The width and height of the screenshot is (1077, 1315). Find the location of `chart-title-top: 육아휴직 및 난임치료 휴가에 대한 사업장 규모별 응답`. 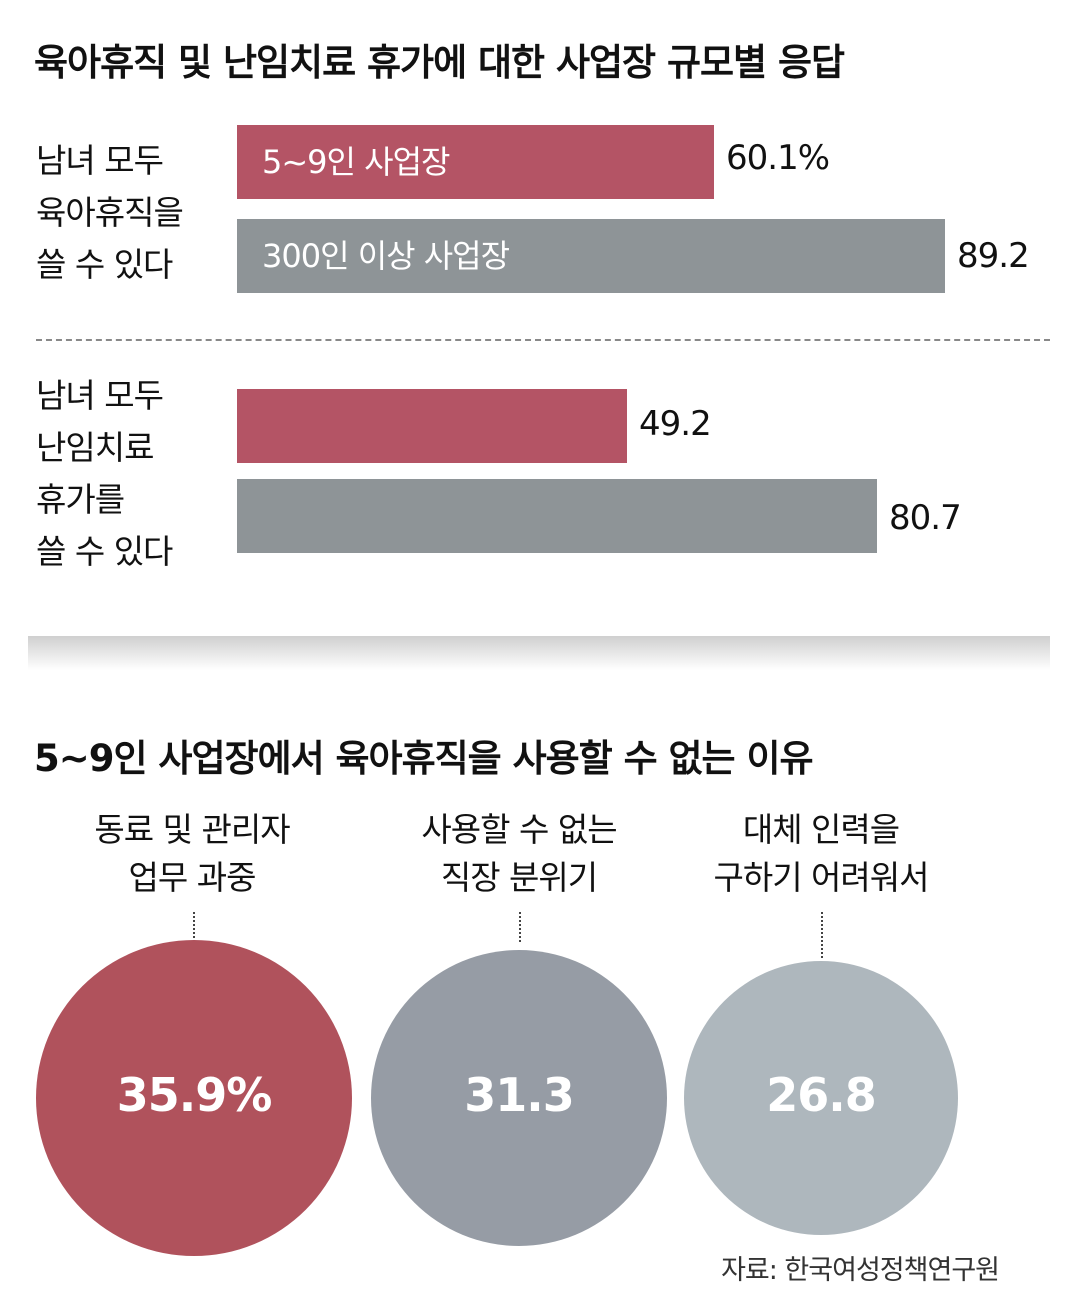

chart-title-top: 육아휴직 및 난임치료 휴가에 대한 사업장 규모별 응답 is located at coordinates (439, 62).